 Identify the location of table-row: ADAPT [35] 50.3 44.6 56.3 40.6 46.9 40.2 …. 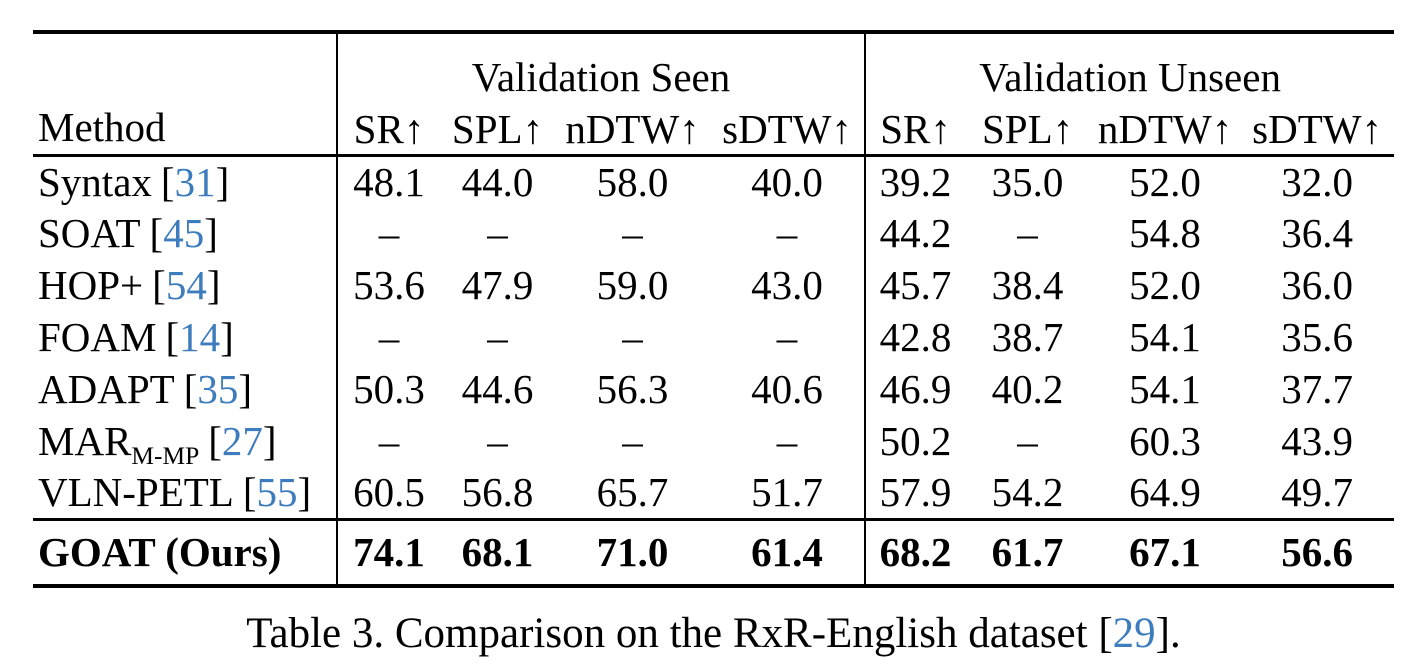
(713, 389).